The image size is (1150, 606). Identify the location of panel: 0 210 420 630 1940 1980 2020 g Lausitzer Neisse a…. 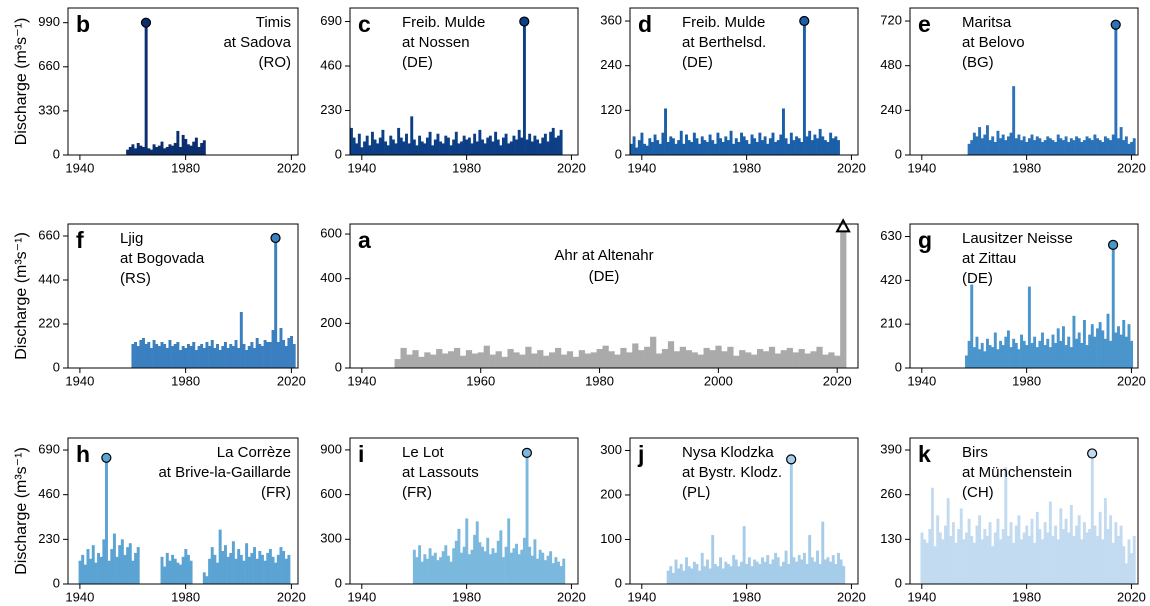
(1013, 305).